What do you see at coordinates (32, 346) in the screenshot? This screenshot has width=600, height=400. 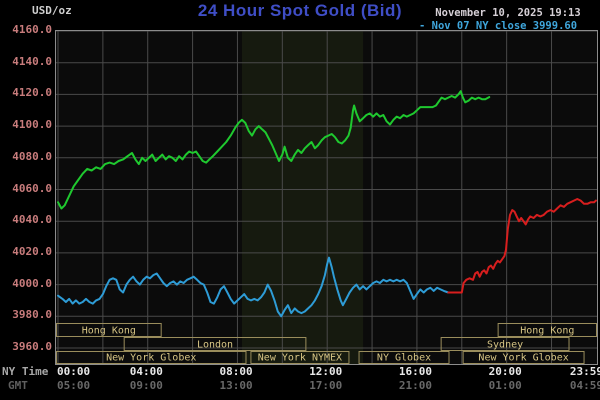 I see `y-tick-label: 3960.0` at bounding box center [32, 346].